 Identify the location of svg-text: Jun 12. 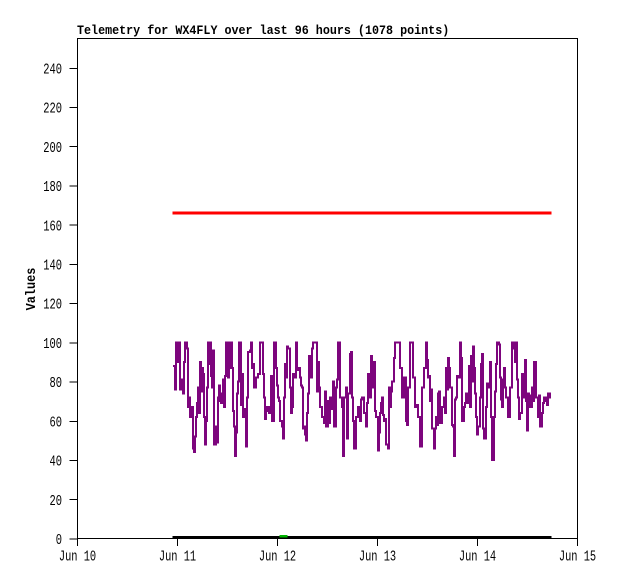
(277, 557).